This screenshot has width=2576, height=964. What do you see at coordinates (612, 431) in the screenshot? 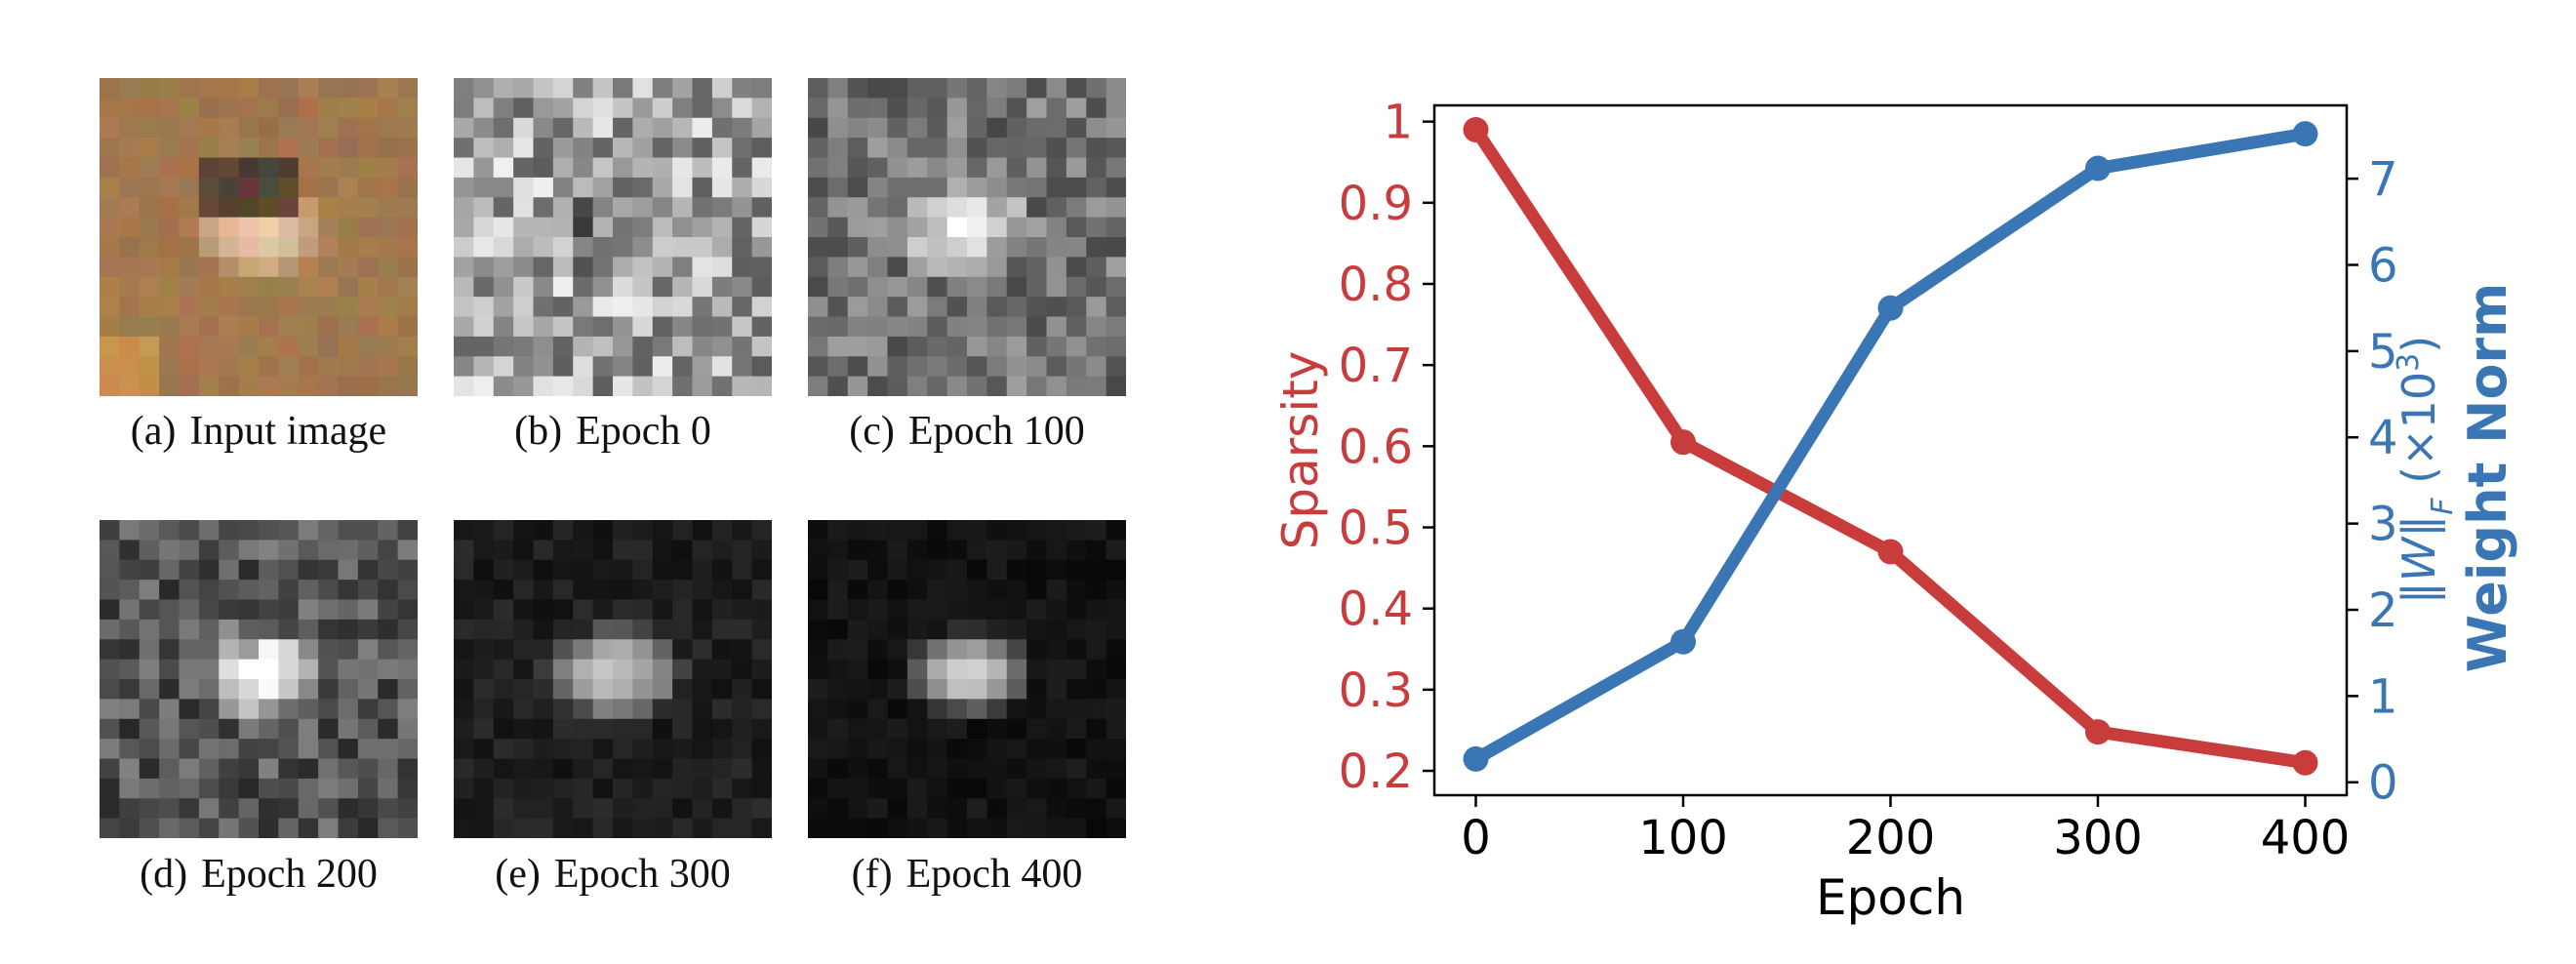
I see `caption-b: (b) Epoch 0` at bounding box center [612, 431].